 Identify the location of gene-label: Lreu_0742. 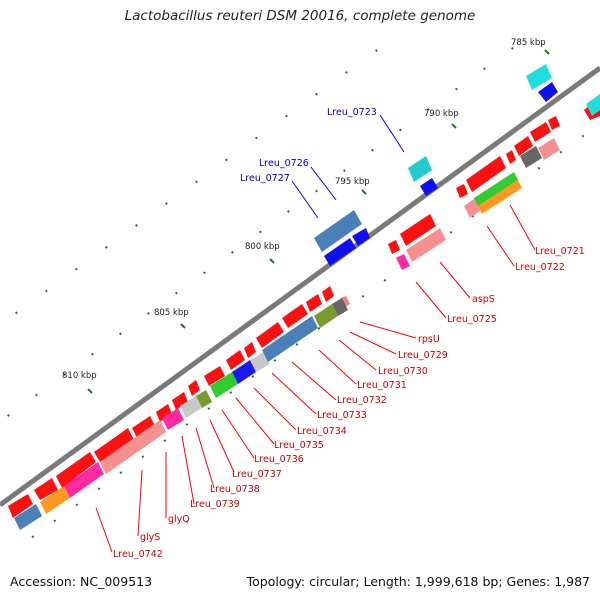
(138, 554).